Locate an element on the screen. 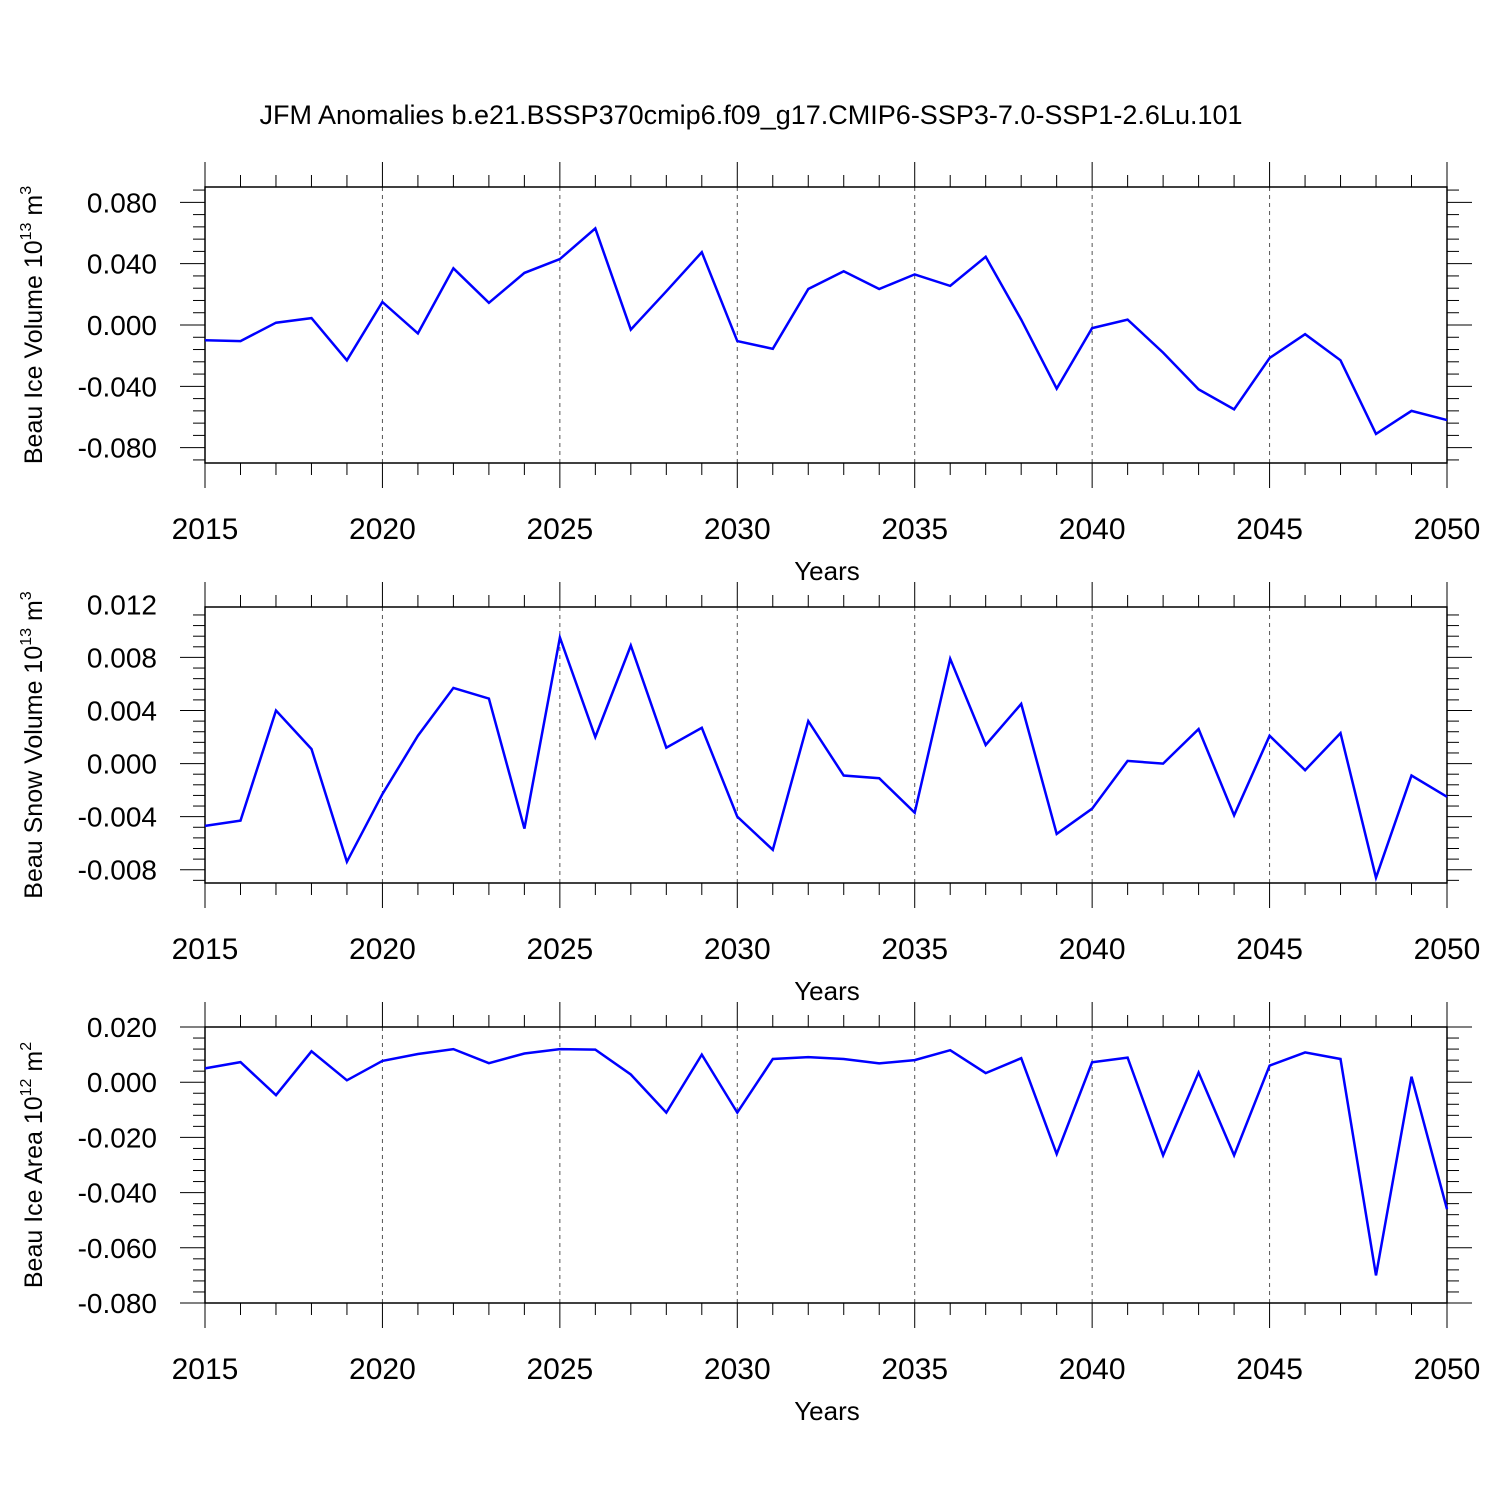 Image resolution: width=1500 pixels, height=1500 pixels. y-axis-label: Beau Snow Volume 1013 m3 is located at coordinates (33, 745).